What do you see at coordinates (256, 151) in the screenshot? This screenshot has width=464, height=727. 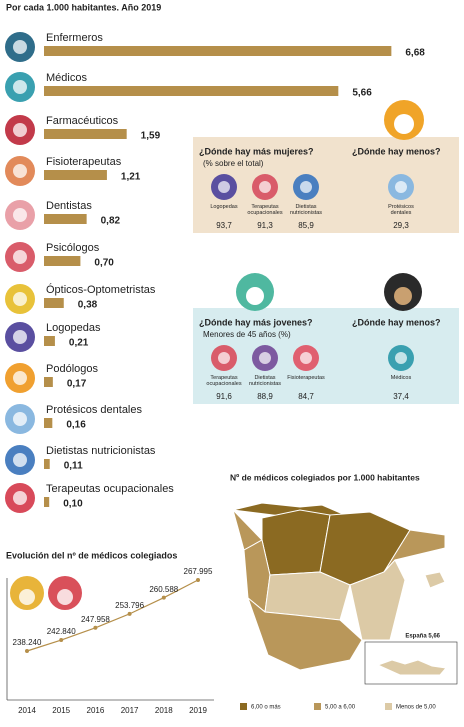 I see `panel-title: ¿Dónde hay más mujeres?` at bounding box center [256, 151].